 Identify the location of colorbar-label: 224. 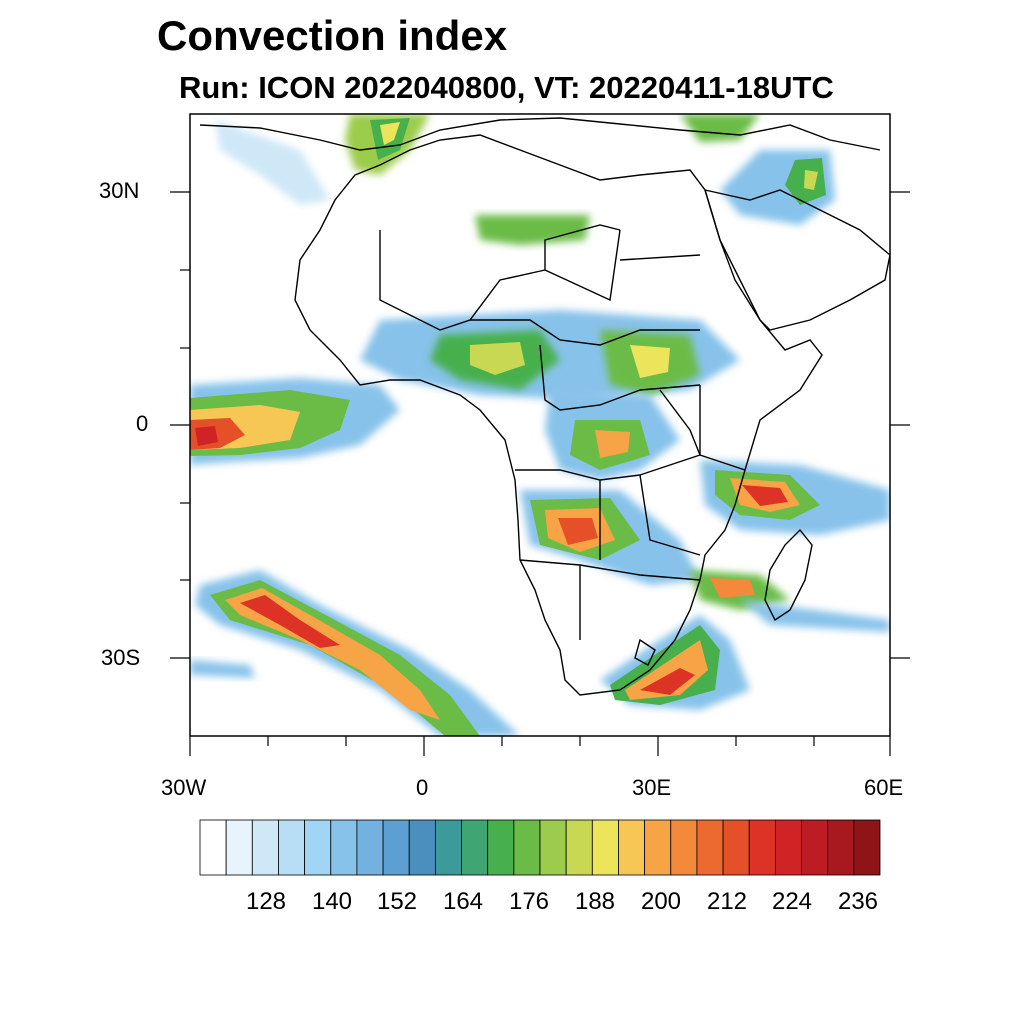
(792, 901).